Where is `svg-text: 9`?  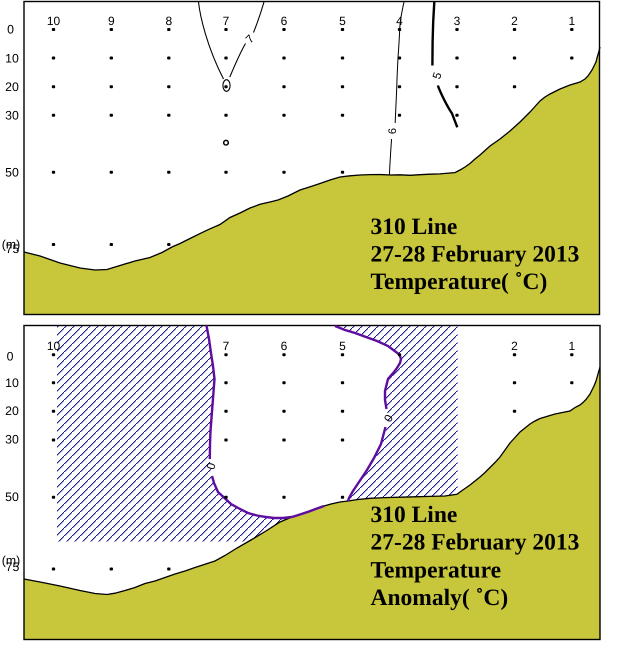
svg-text: 9 is located at coordinates (111, 21).